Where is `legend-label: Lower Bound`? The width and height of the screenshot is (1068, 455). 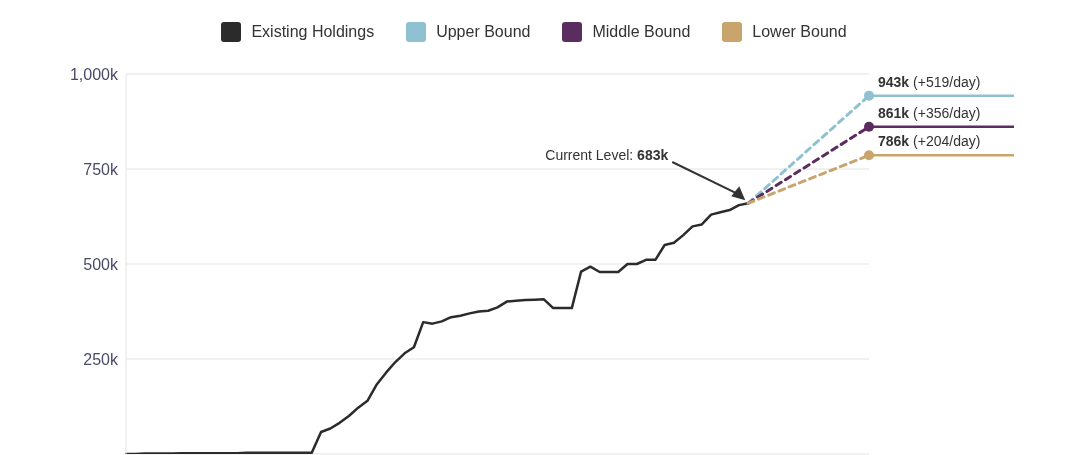
legend-label: Lower Bound is located at coordinates (799, 32).